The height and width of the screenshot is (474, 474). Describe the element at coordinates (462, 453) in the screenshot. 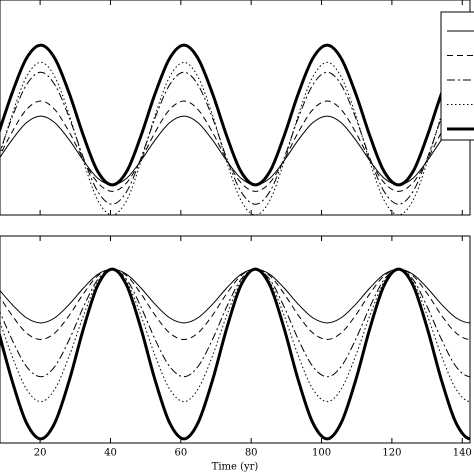

I see `x-tick-label: 140` at that location.